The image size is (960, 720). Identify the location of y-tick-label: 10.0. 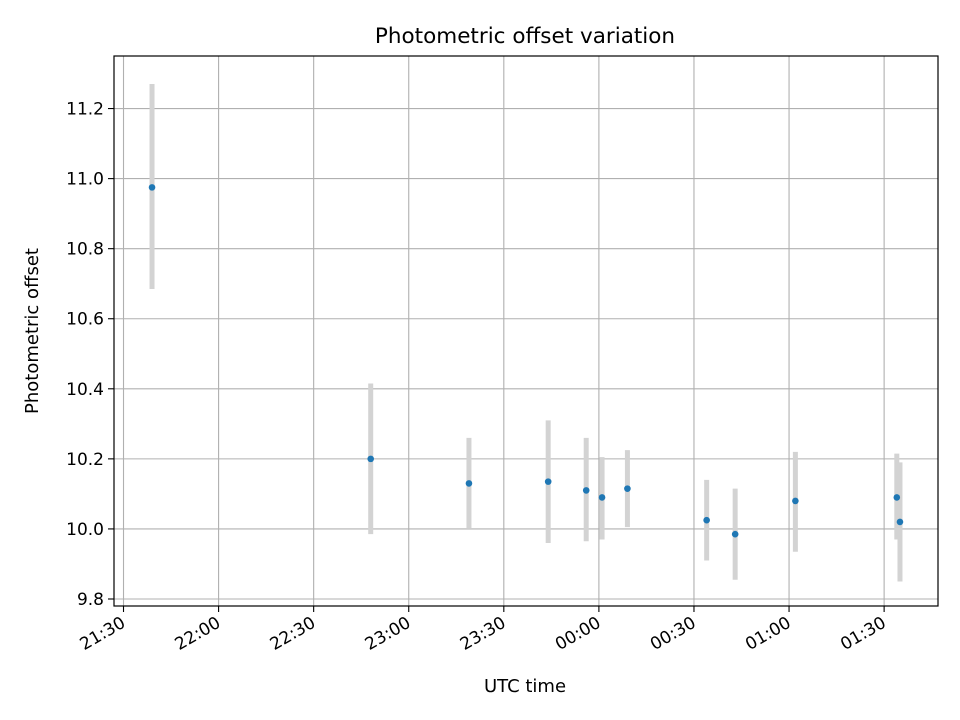
(85, 530).